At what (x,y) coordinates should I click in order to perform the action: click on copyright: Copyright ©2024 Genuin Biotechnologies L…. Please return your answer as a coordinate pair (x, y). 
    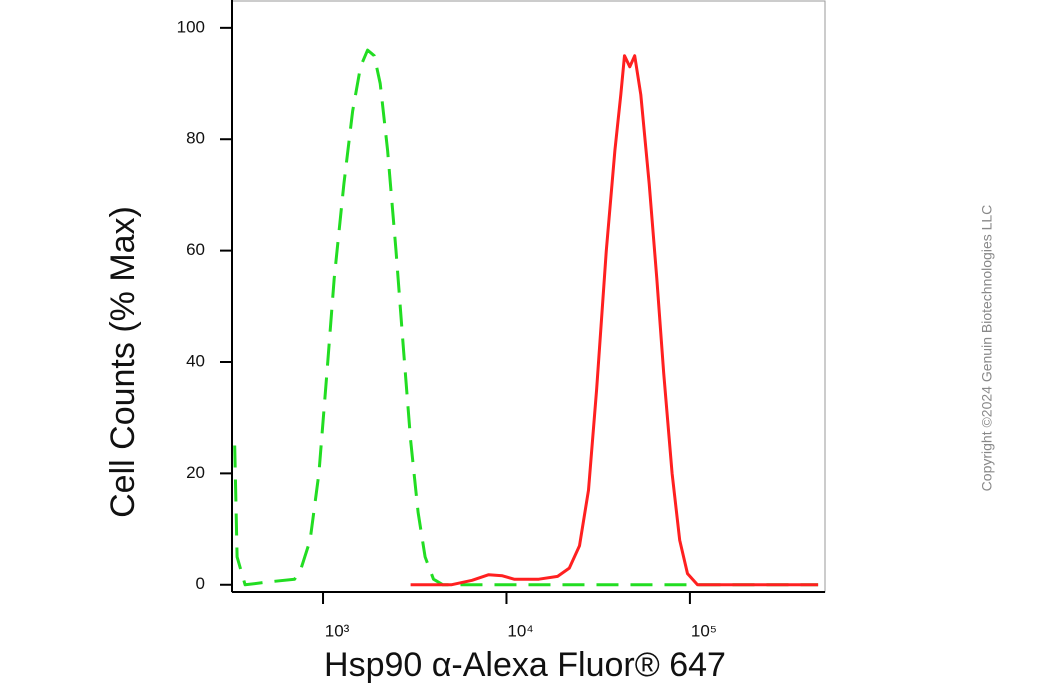
    Looking at the image, I should click on (987, 348).